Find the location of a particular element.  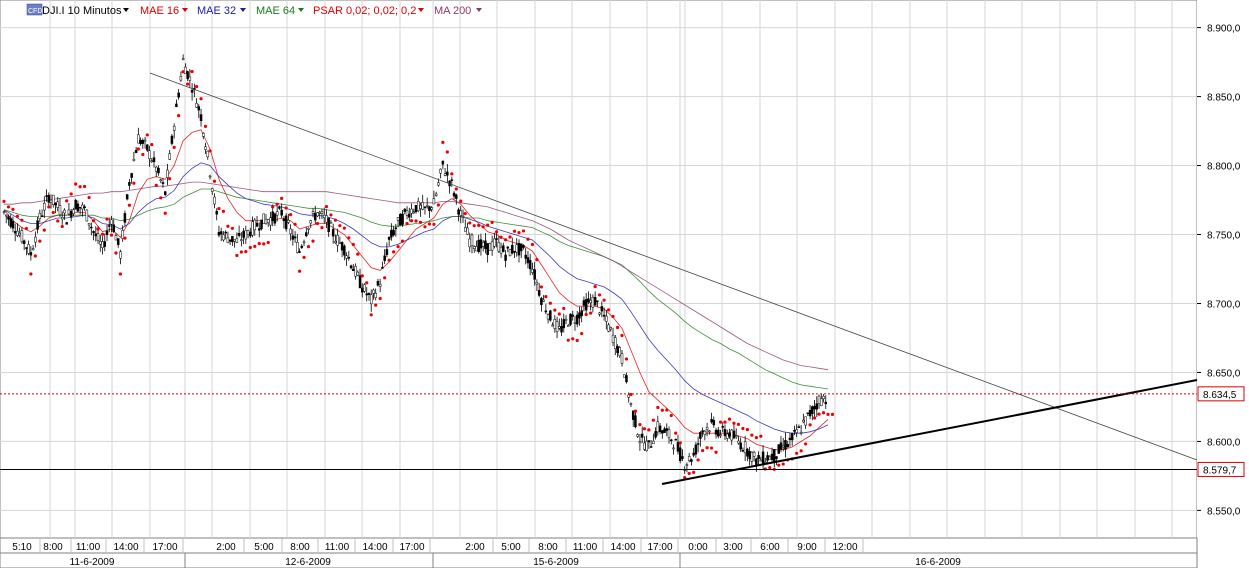

price-label-box is located at coordinates (1221, 394).